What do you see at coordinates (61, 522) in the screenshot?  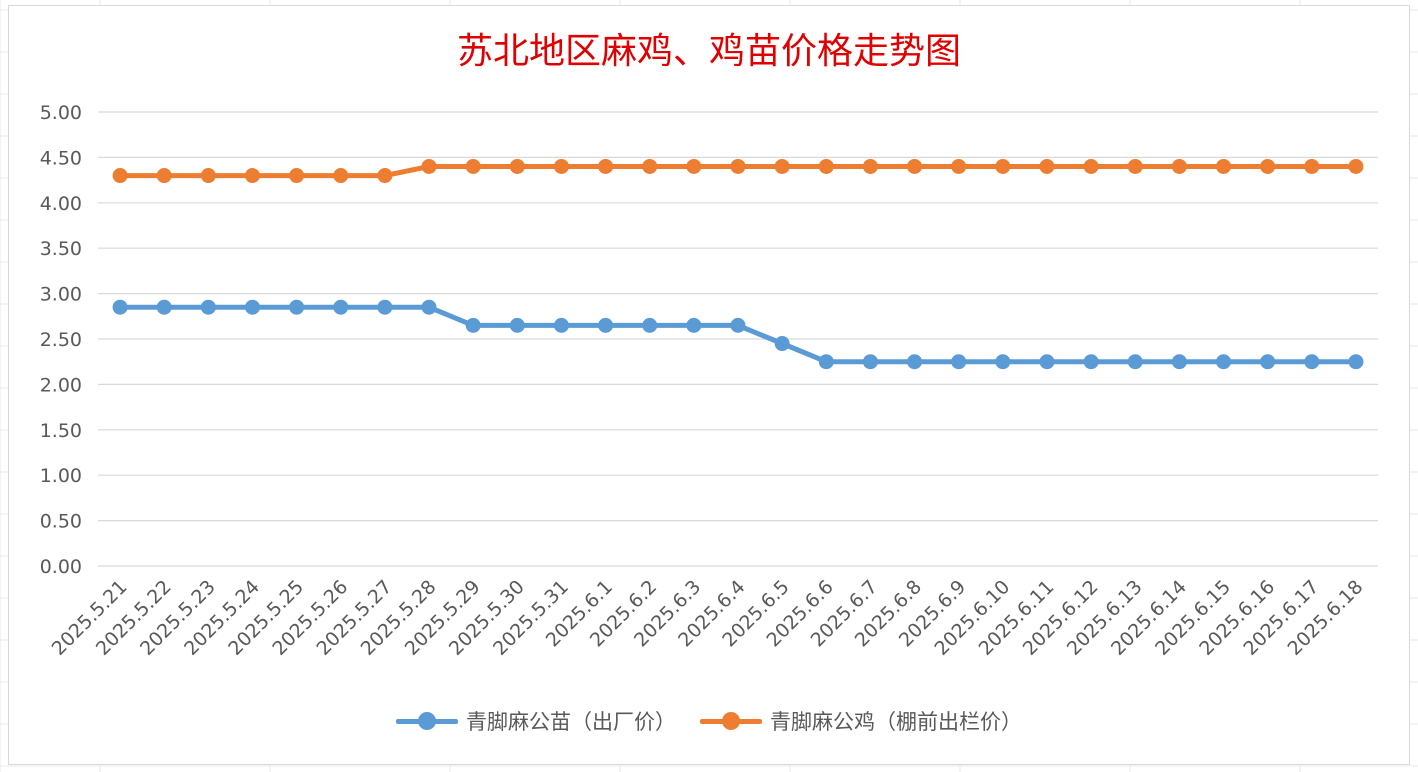 I see `y-tick-label: 0.50` at bounding box center [61, 522].